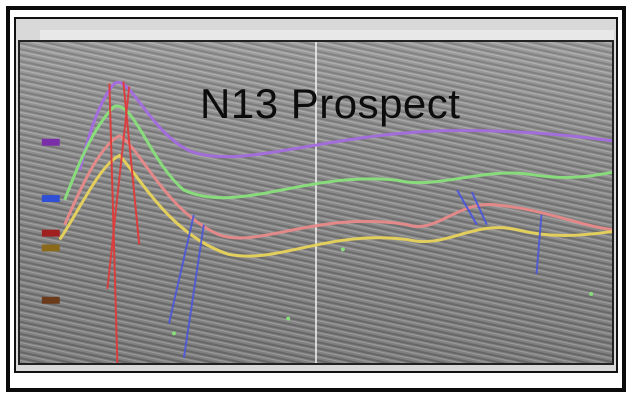  I want to click on prospect-title: N13 Prospect, so click(330, 103).